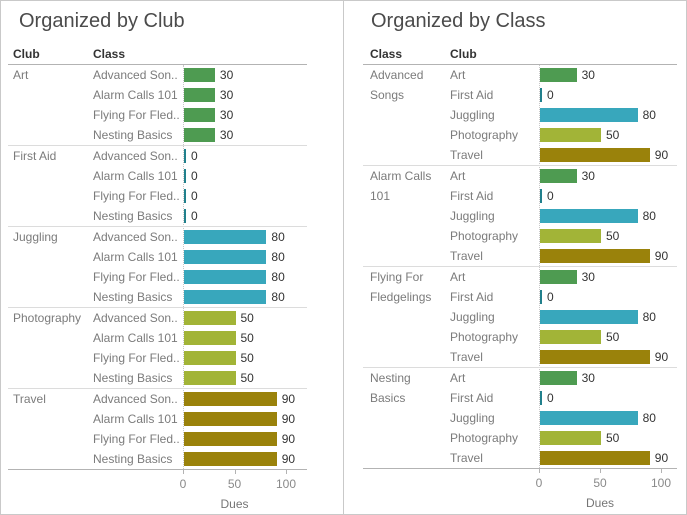 Image resolution: width=687 pixels, height=515 pixels. I want to click on bar-flying-for-fled-photography, so click(210, 358).